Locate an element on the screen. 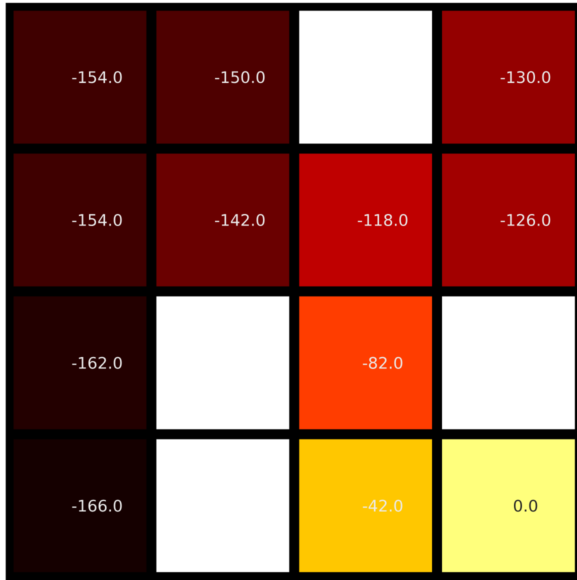  data-label: -130.0 is located at coordinates (525, 77).